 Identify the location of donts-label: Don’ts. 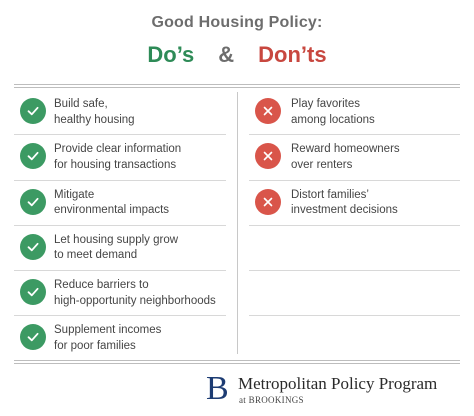
(292, 54).